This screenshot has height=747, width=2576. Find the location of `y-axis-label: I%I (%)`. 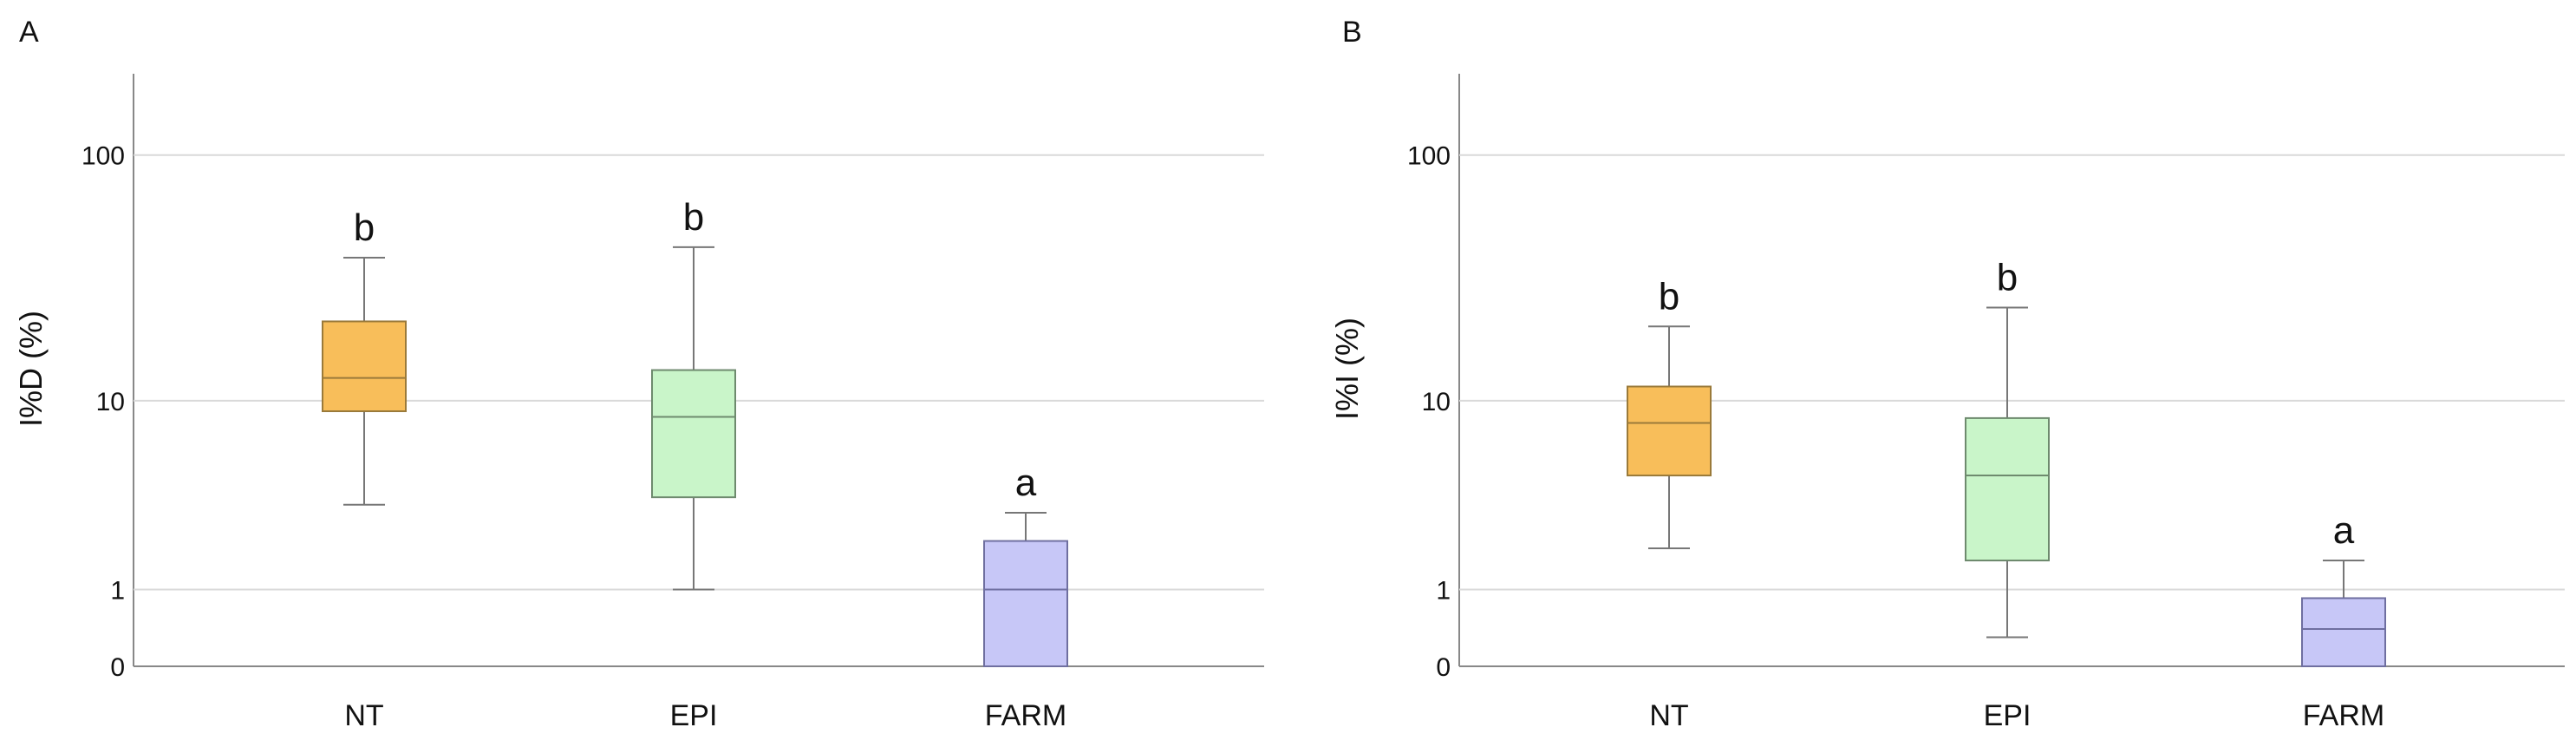

y-axis-label: I%I (%) is located at coordinates (1347, 369).